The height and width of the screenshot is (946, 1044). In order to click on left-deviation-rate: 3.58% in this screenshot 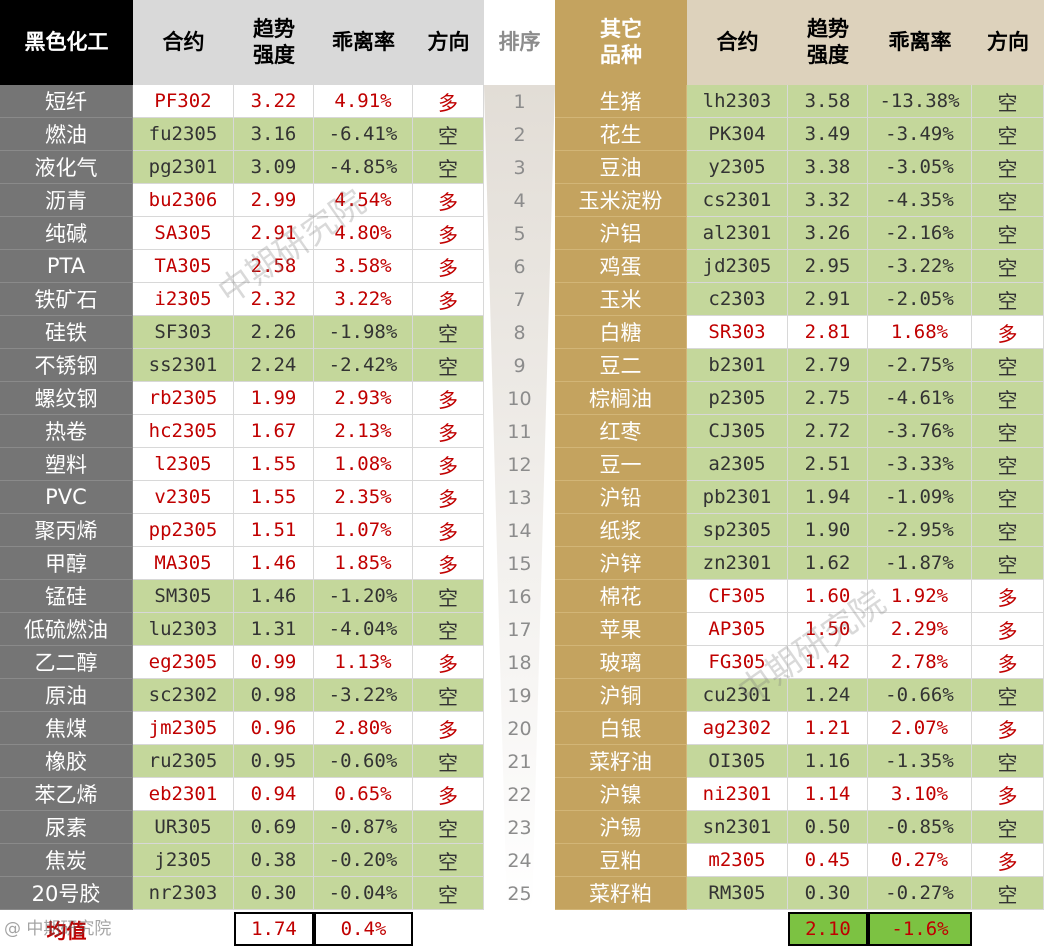, I will do `click(363, 266)`.